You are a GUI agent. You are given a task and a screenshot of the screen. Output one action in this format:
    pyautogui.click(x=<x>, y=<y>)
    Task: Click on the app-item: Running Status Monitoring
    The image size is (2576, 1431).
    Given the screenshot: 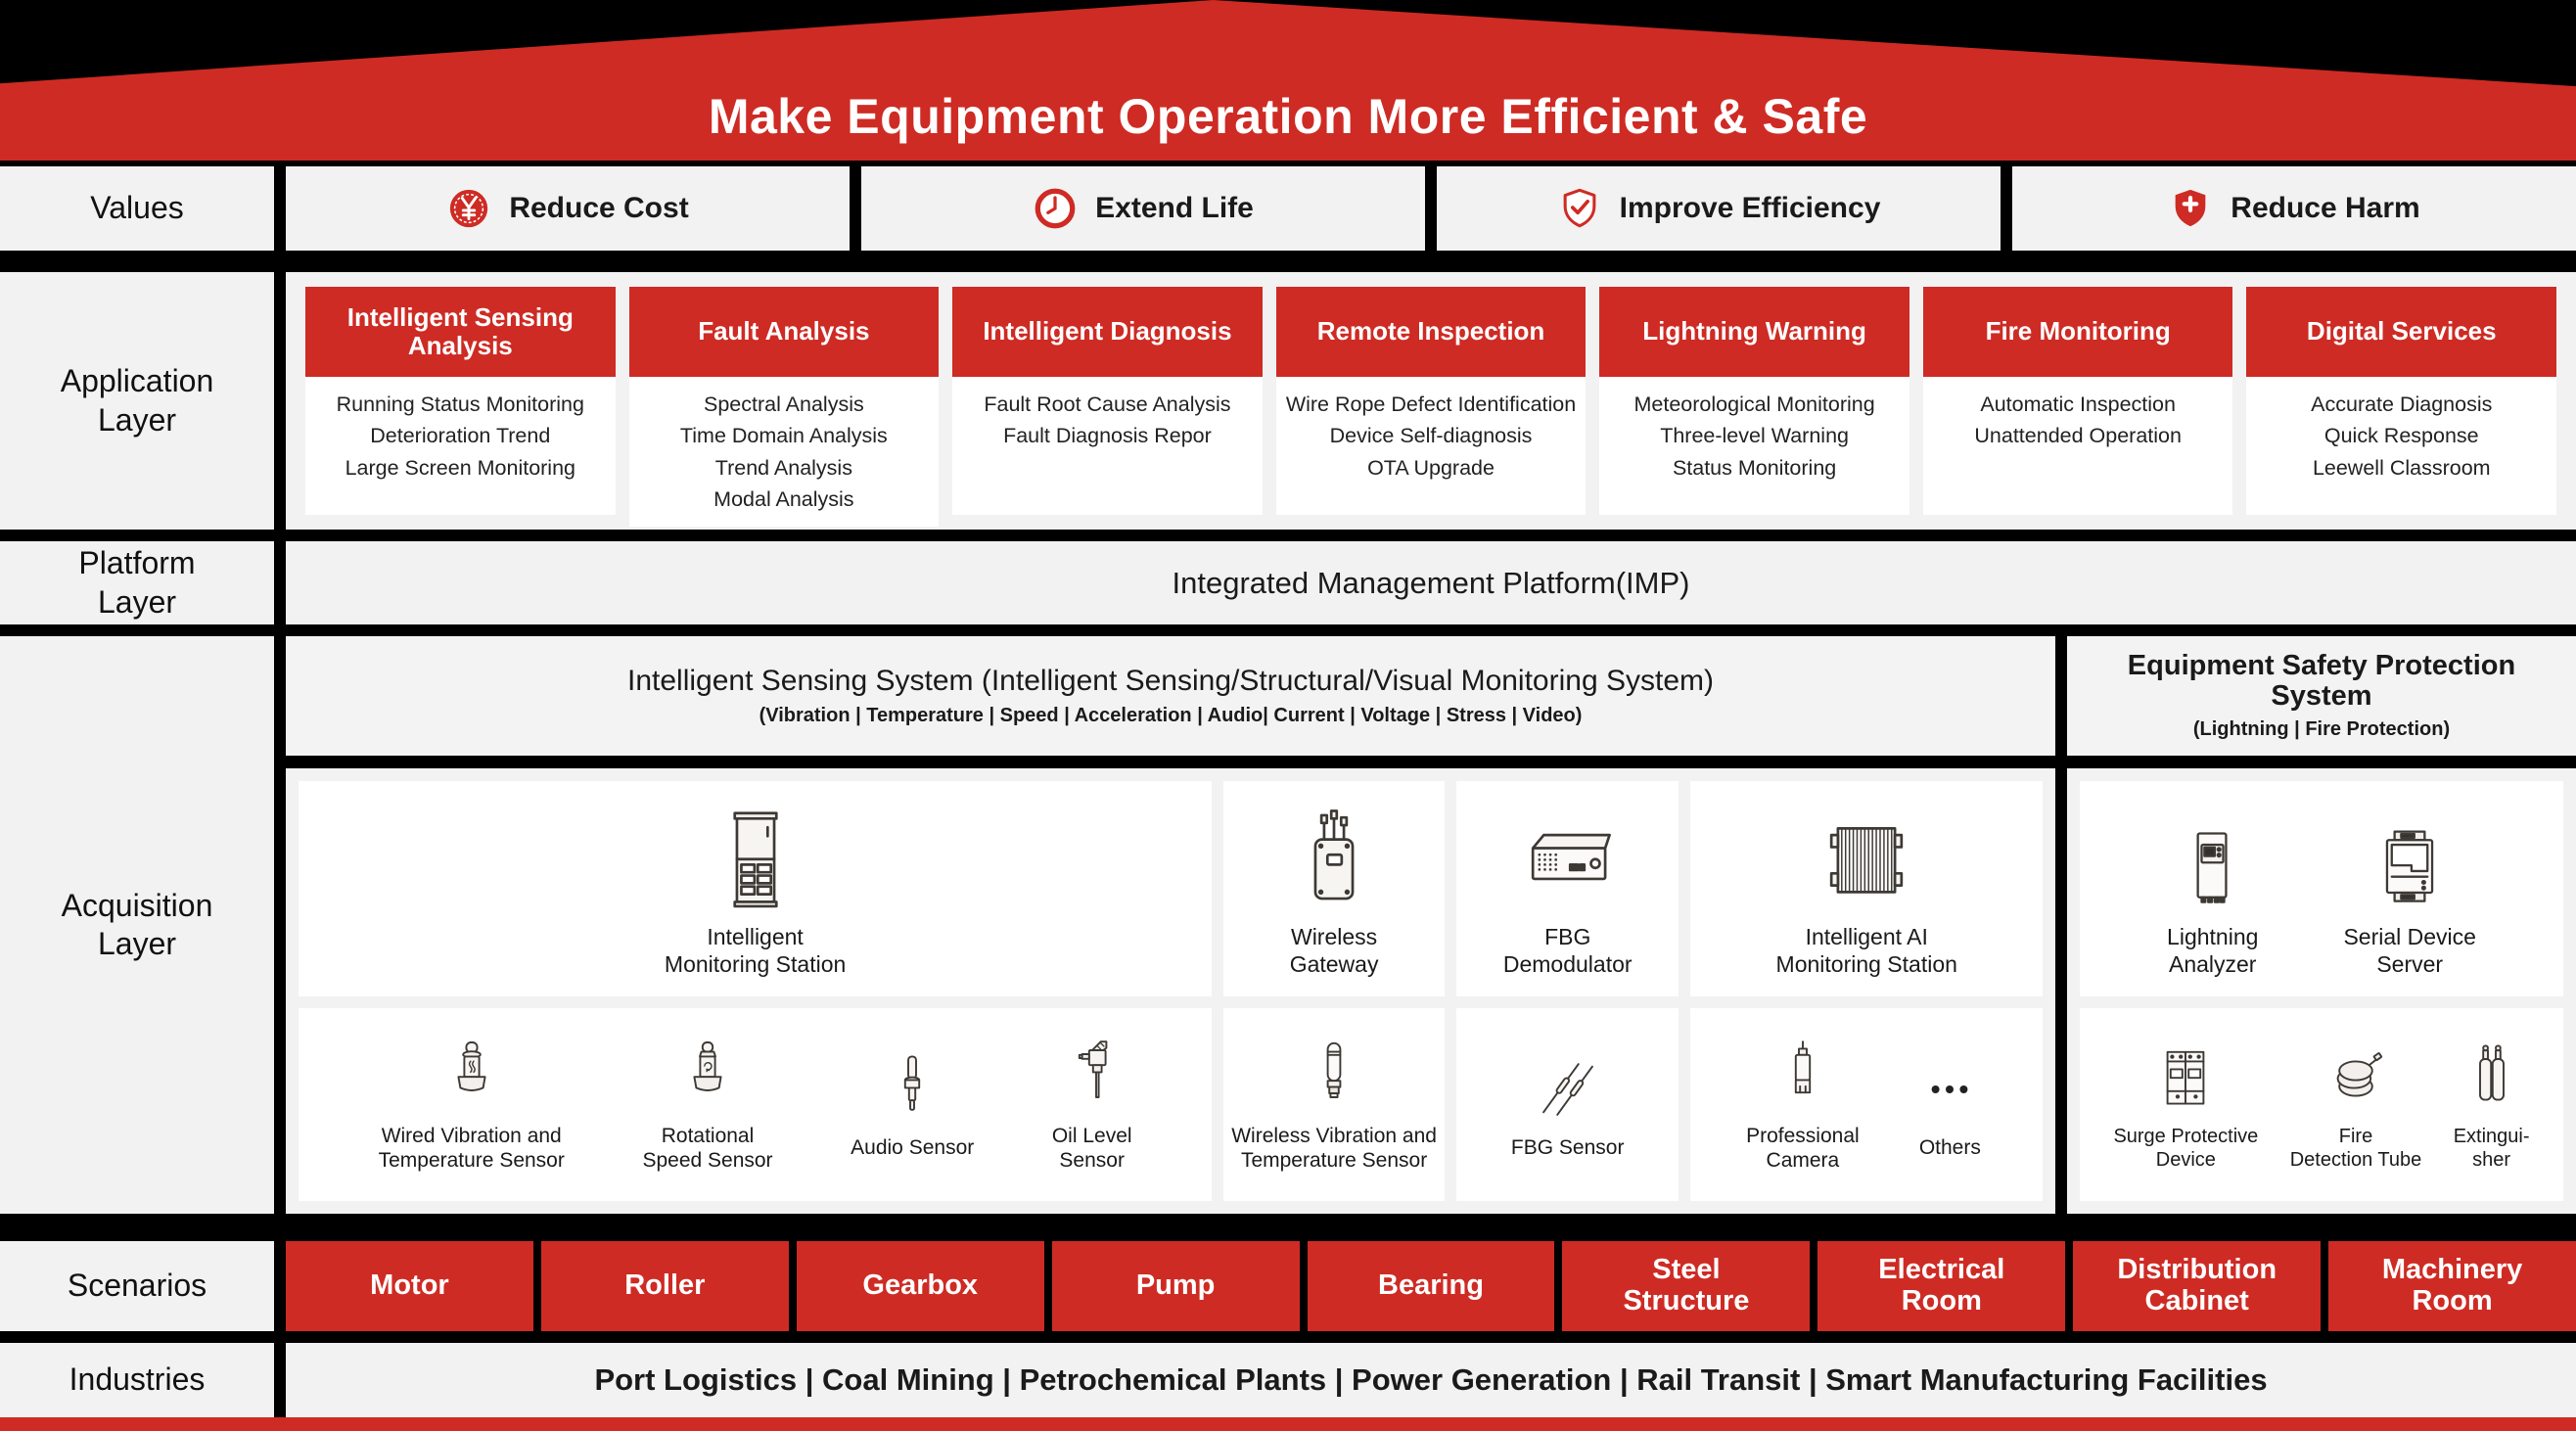 What is the action you would take?
    pyautogui.click(x=460, y=404)
    